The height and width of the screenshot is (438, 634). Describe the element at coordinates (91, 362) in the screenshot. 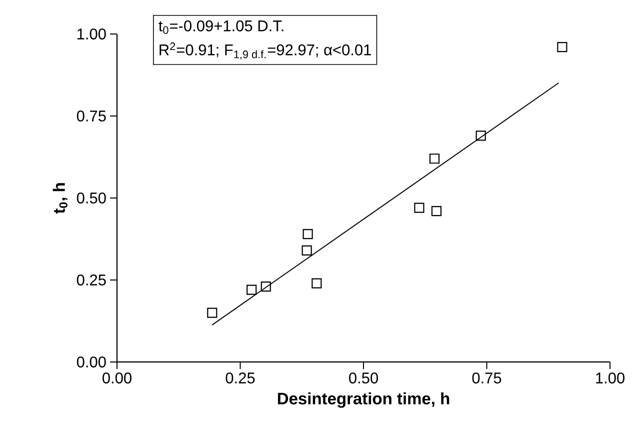

I see `y-tick-label: 0.00` at that location.